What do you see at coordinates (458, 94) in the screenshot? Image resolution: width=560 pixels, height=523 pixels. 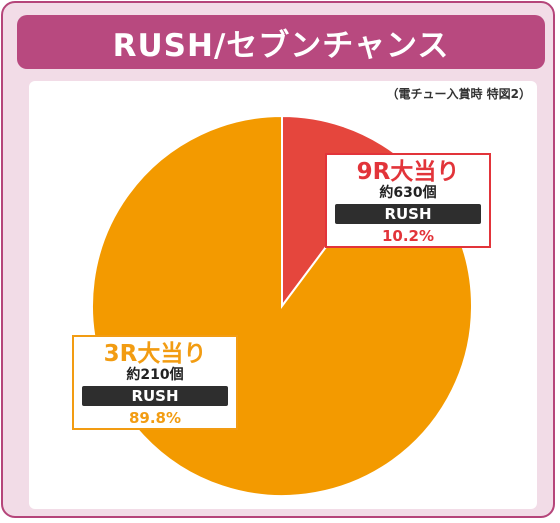 I see `chart-note: （電チュー入賞時 特図2）` at bounding box center [458, 94].